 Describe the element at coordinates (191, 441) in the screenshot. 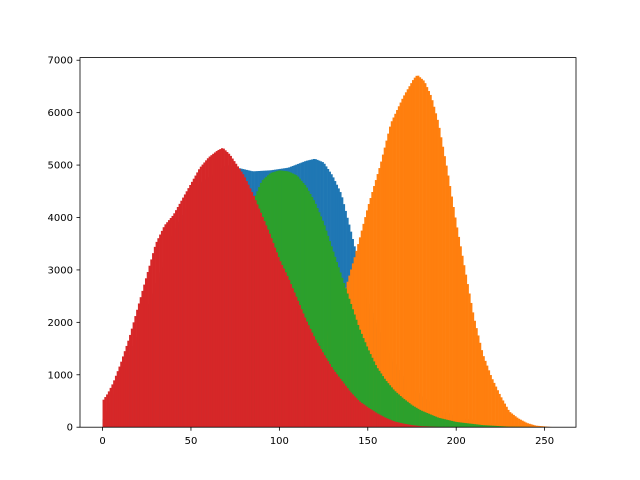

I see `x-tick-label: 50` at that location.